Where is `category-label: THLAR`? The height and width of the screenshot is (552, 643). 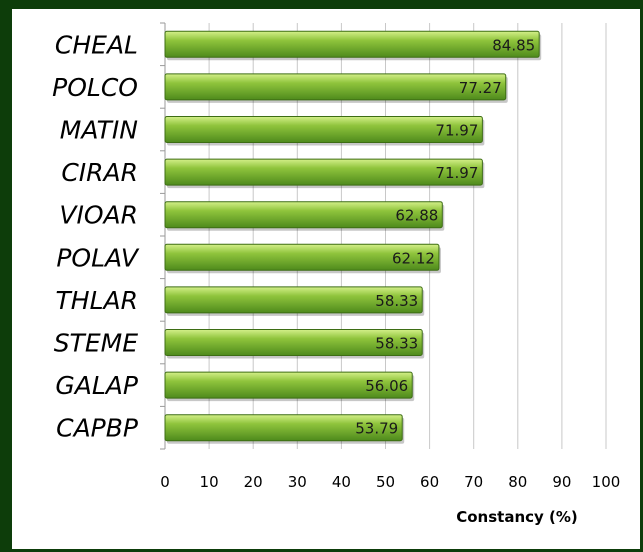
category-label: THLAR is located at coordinates (97, 300).